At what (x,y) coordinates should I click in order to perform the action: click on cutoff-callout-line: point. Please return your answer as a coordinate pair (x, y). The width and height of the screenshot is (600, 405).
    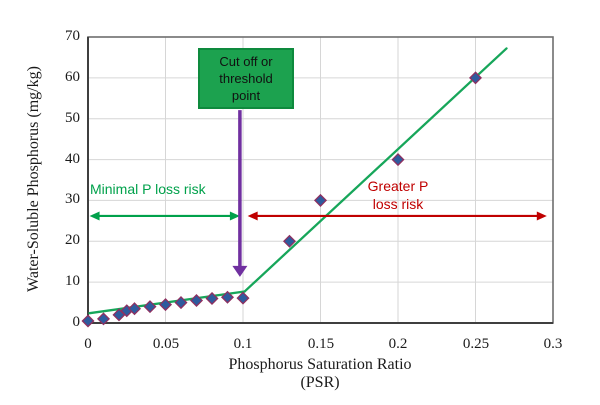
    Looking at the image, I should click on (246, 95).